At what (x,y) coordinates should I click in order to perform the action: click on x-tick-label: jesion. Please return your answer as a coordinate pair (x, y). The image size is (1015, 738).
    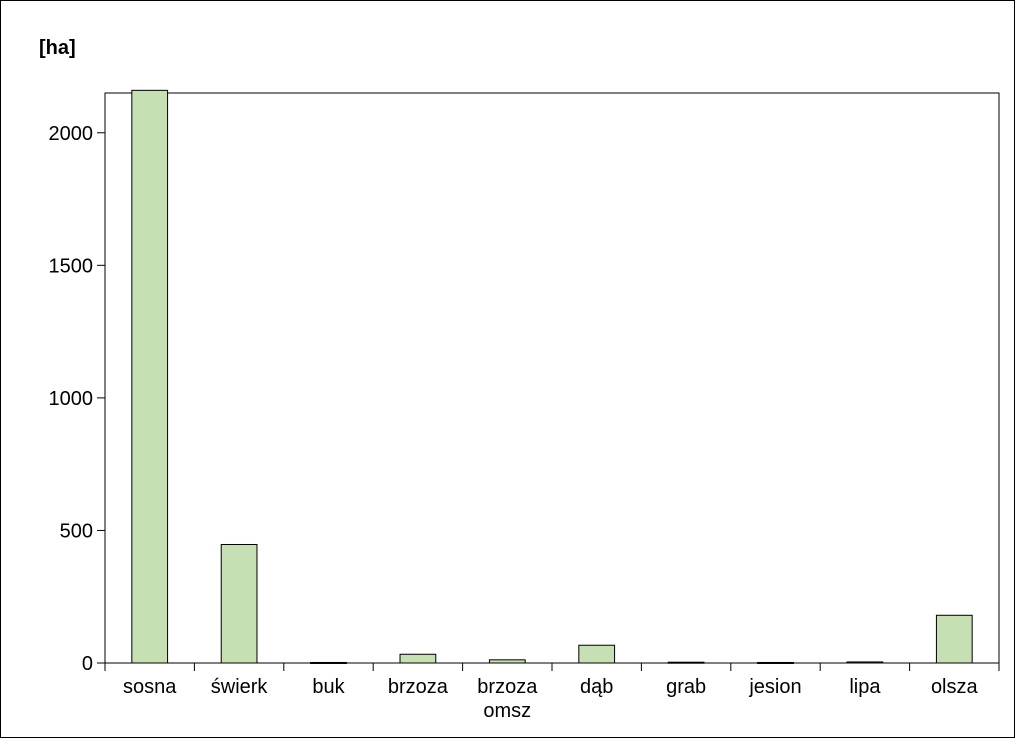
    Looking at the image, I should click on (774, 687).